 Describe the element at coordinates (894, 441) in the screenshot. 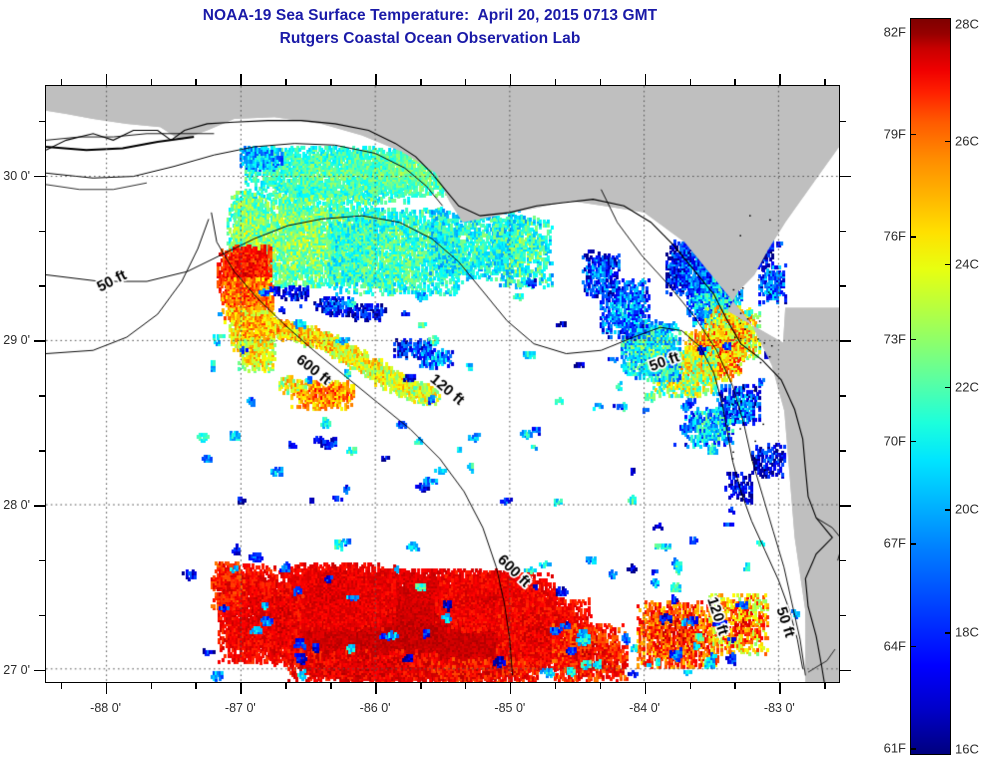

I see `colorbar-label-f: 70F` at that location.